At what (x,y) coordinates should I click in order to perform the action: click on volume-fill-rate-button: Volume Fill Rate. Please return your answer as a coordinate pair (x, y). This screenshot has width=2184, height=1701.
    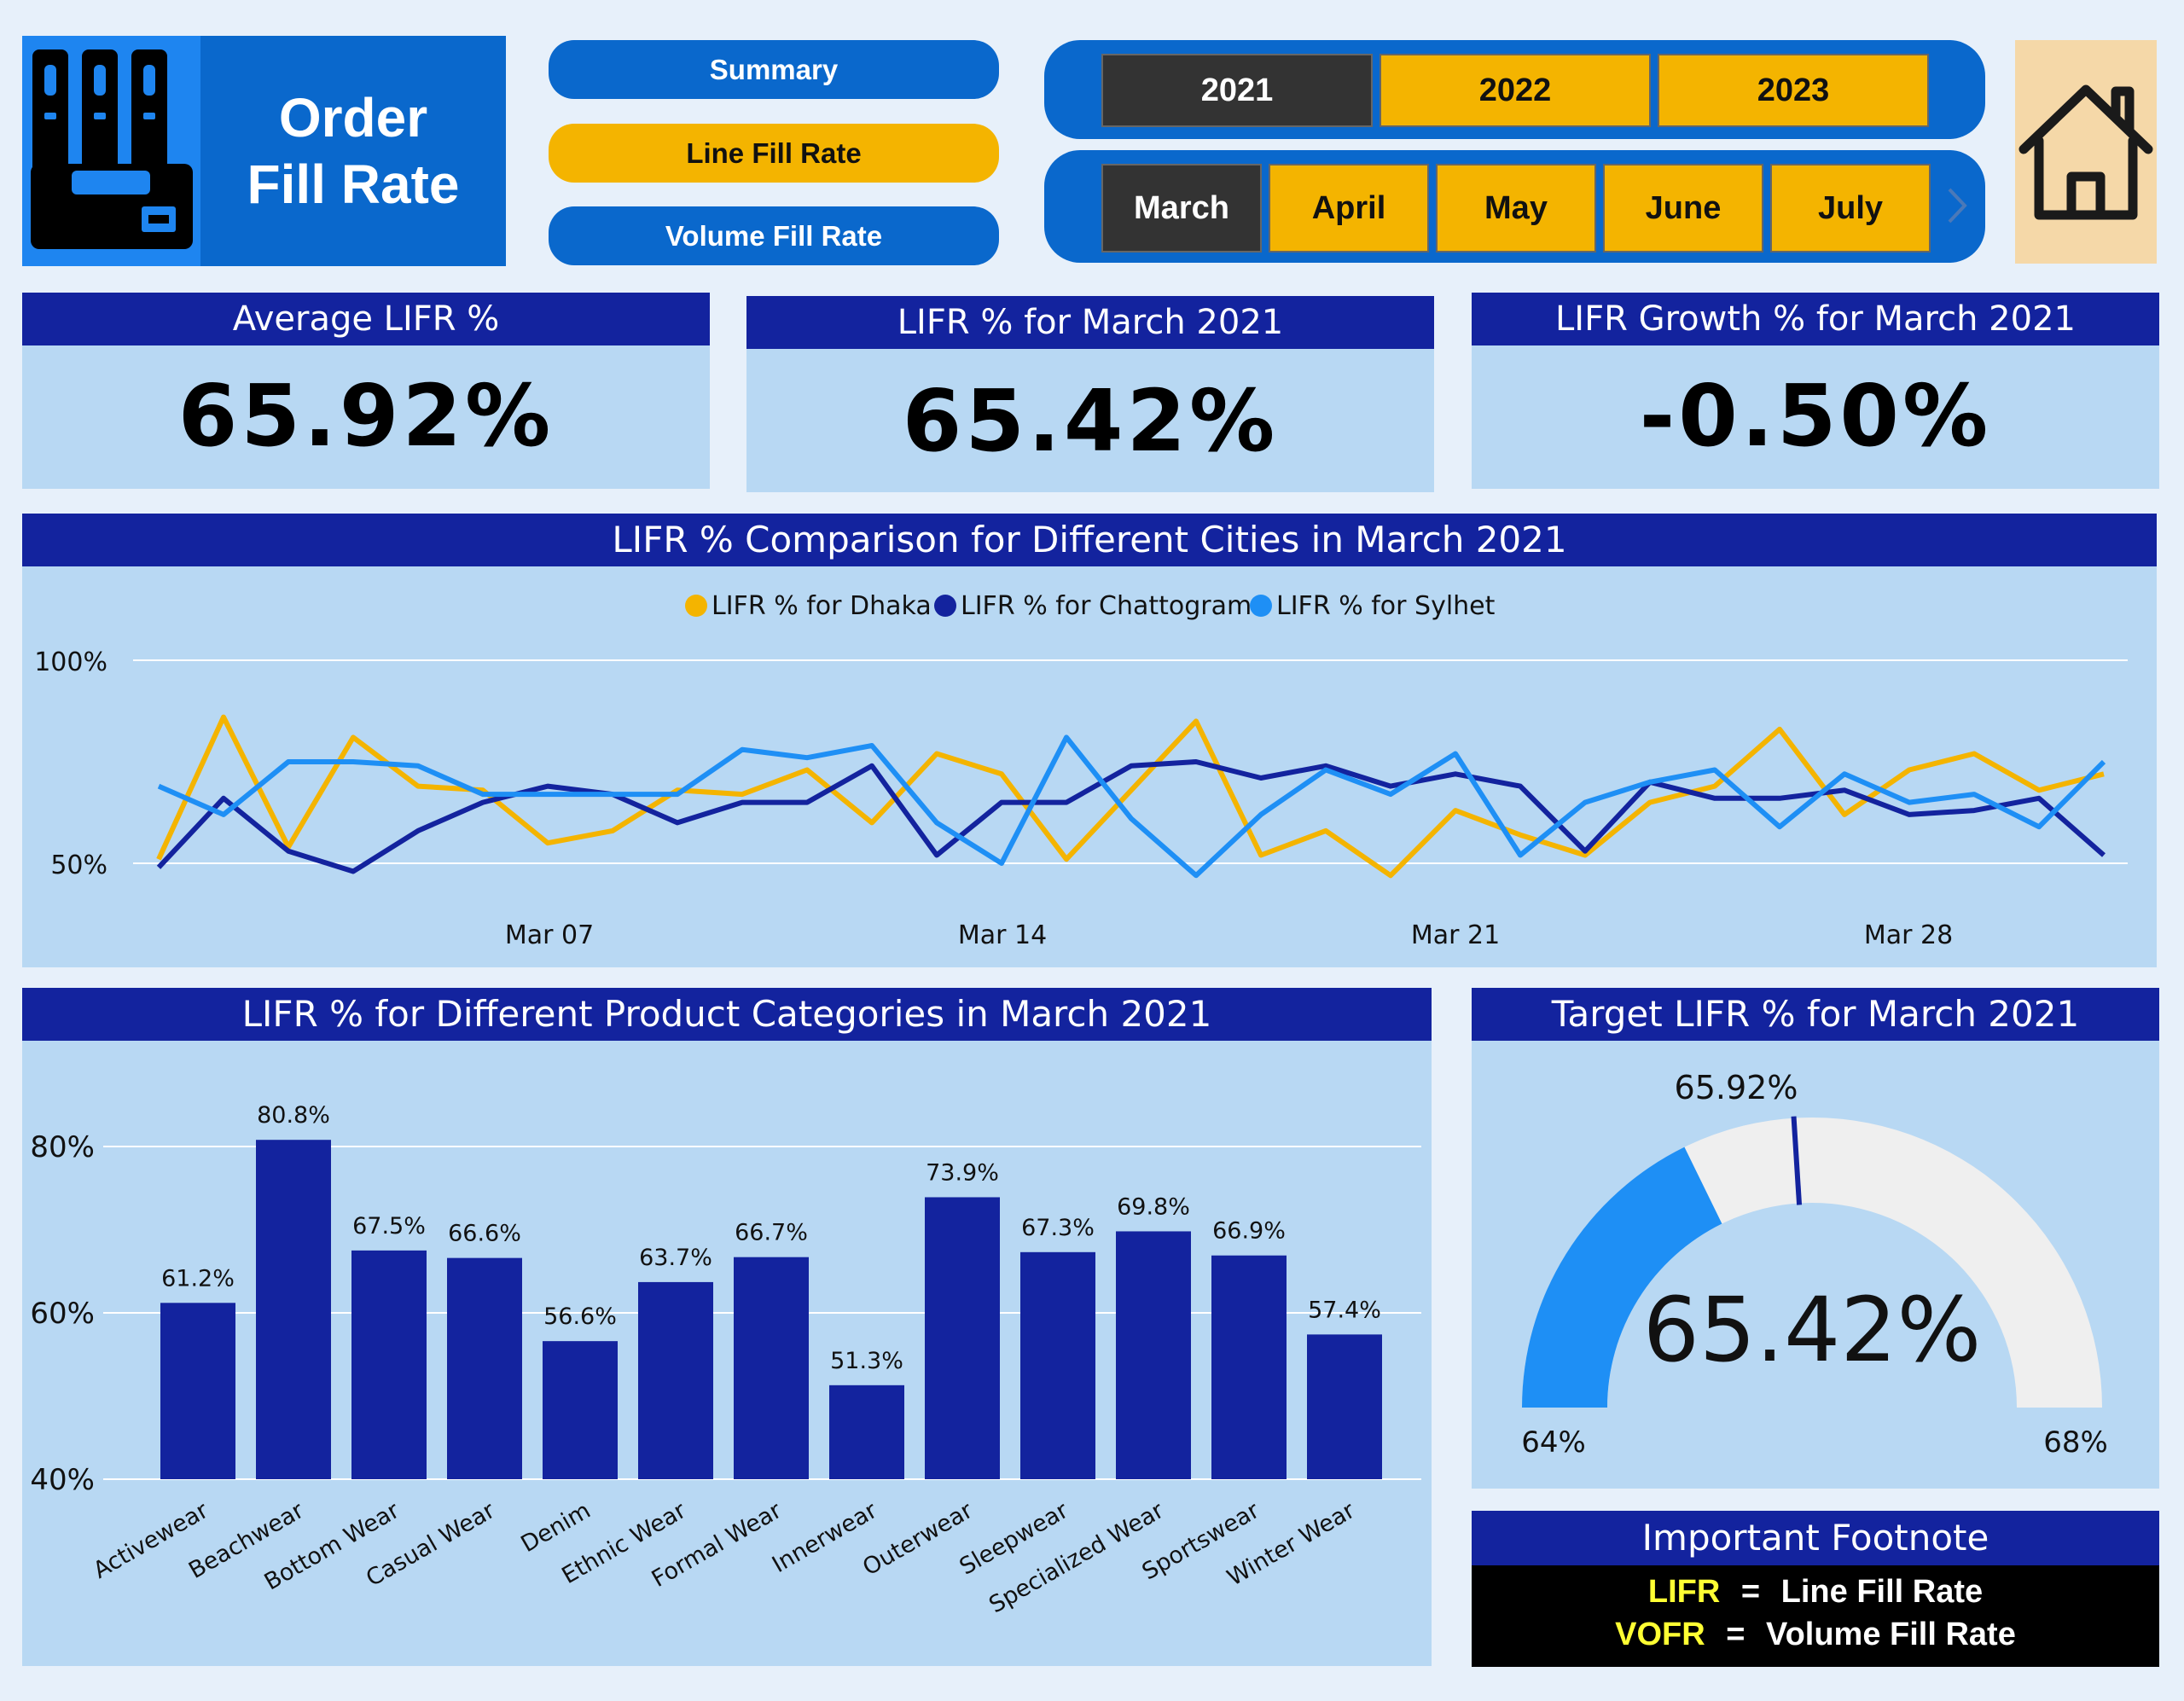
    Looking at the image, I should click on (774, 235).